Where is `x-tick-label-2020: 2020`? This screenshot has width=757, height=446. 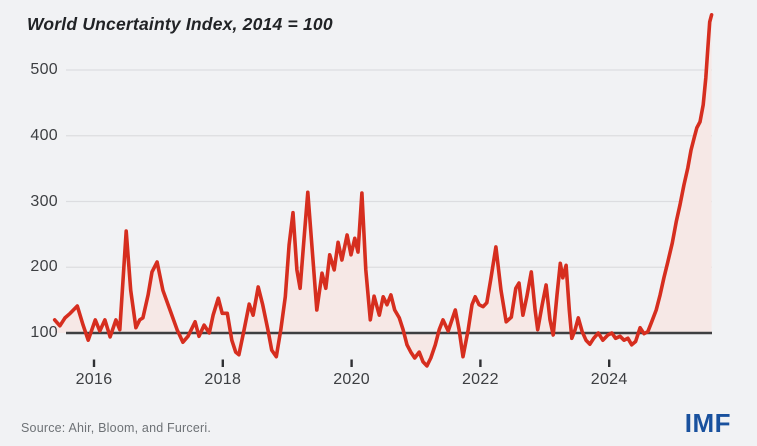
x-tick-label-2020: 2020 is located at coordinates (351, 379).